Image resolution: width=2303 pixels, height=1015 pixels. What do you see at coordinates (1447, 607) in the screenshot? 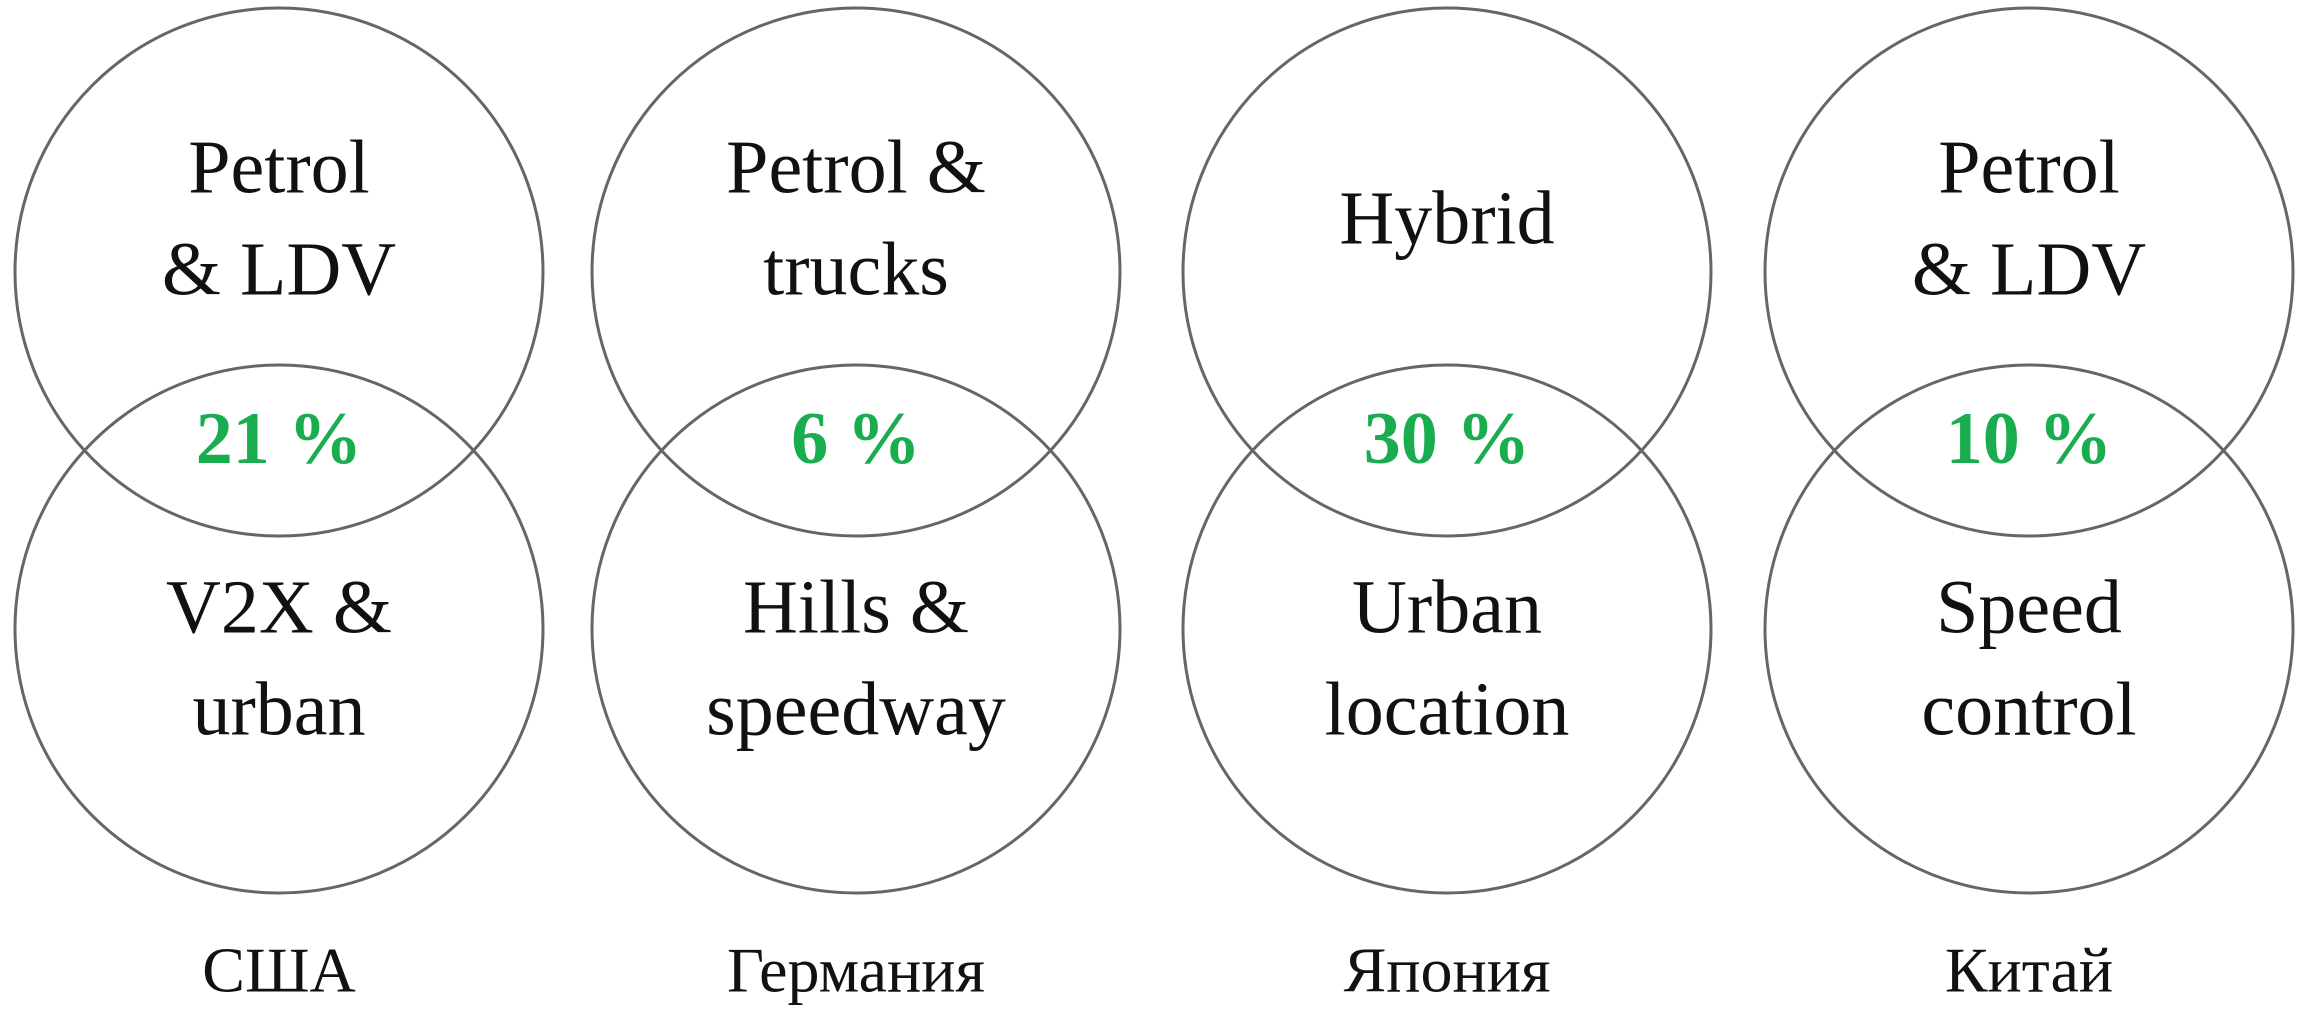
I see `bottom-label: Urban` at bounding box center [1447, 607].